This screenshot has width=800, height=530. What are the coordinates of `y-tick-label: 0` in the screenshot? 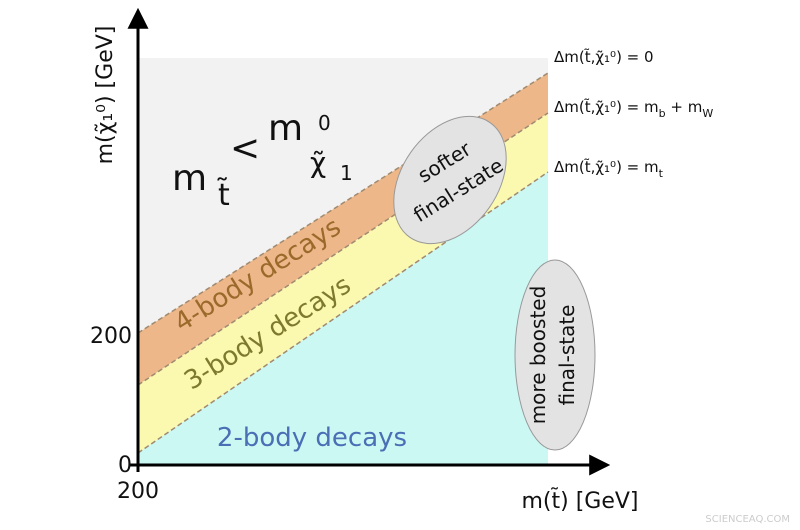 It's located at (125, 465).